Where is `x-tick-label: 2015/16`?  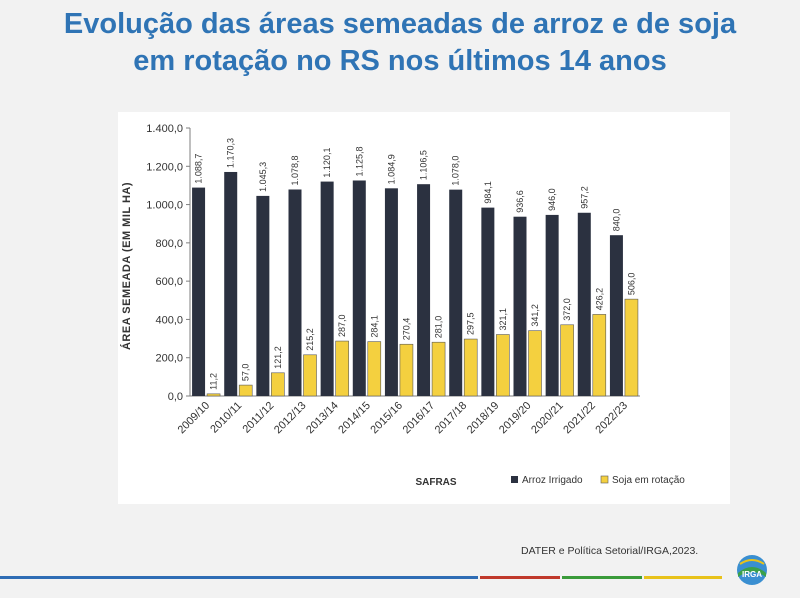 x-tick-label: 2015/16 is located at coordinates (386, 418).